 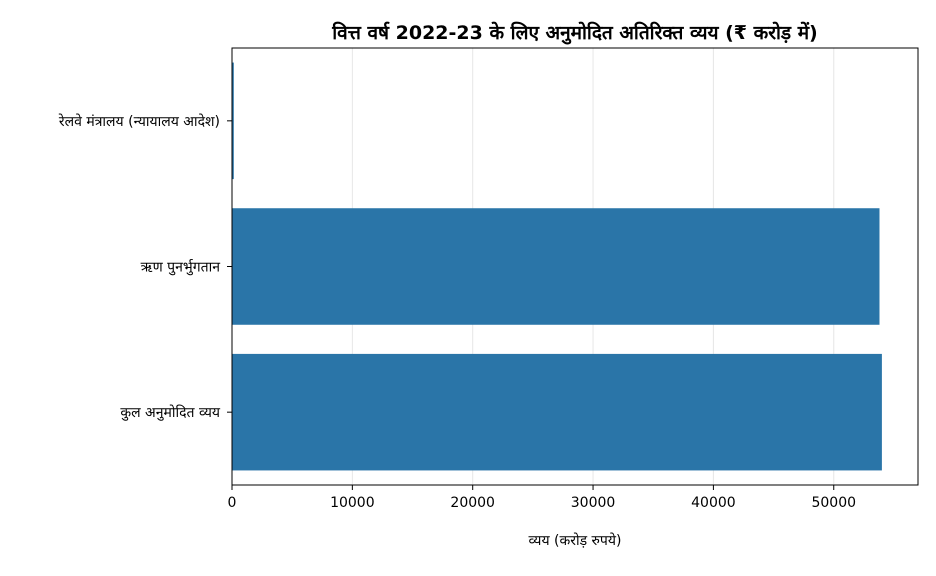 I want to click on x-tick-label: 10000, so click(x=352, y=503).